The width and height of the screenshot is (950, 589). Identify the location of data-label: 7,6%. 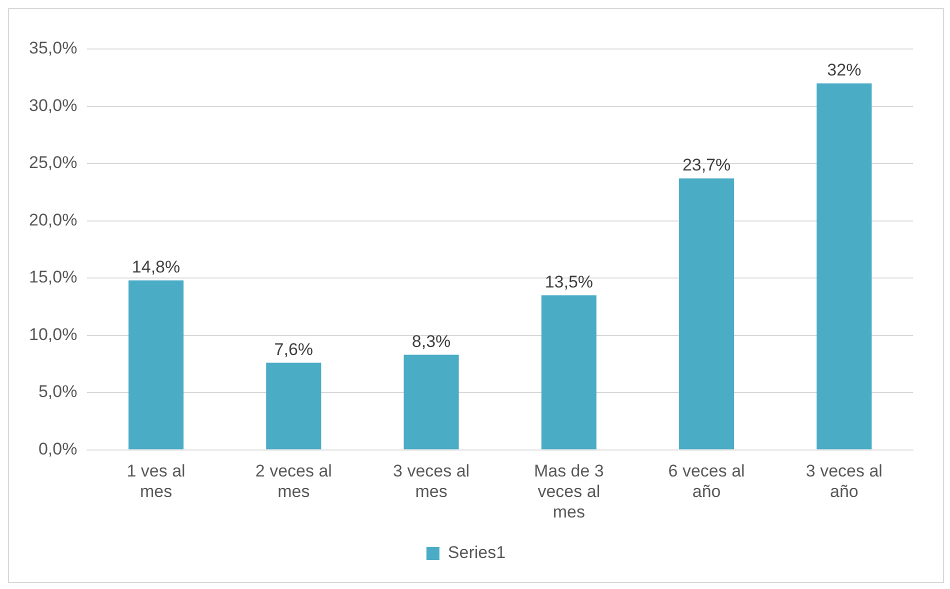
(294, 349).